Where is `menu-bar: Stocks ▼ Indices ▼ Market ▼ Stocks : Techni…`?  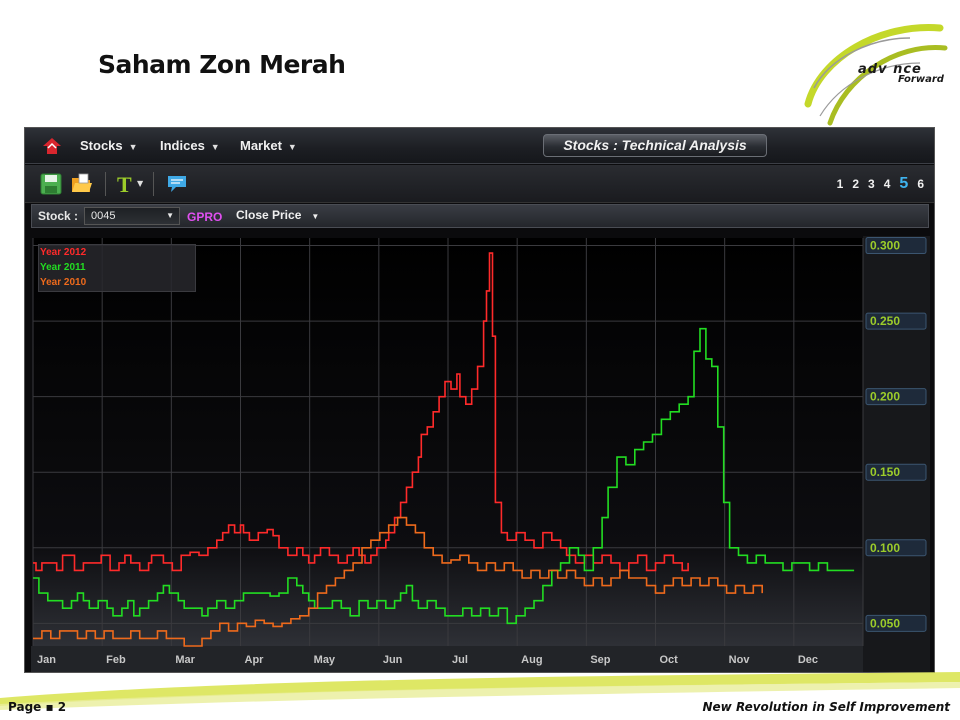 menu-bar: Stocks ▼ Indices ▼ Market ▼ Stocks : Techni… is located at coordinates (479, 146).